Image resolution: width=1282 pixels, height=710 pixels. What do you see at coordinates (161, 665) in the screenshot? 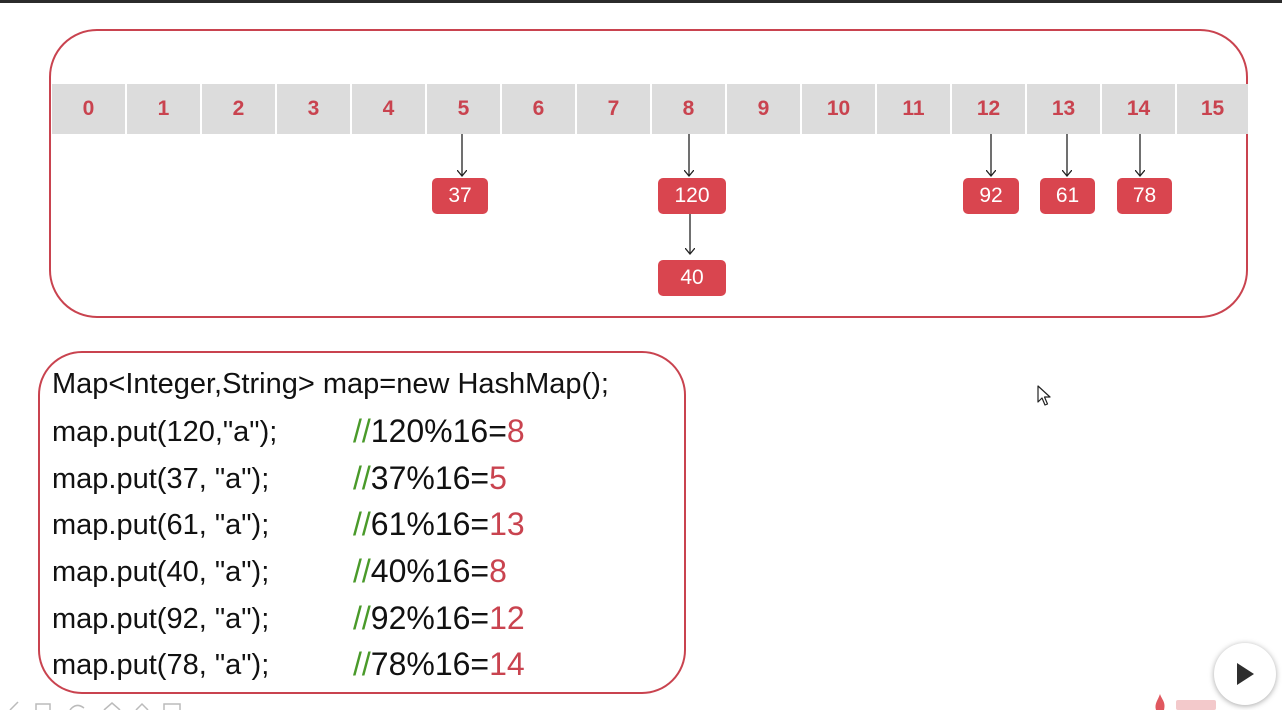
I see `code-put-78: map.put(78, "a");` at bounding box center [161, 665].